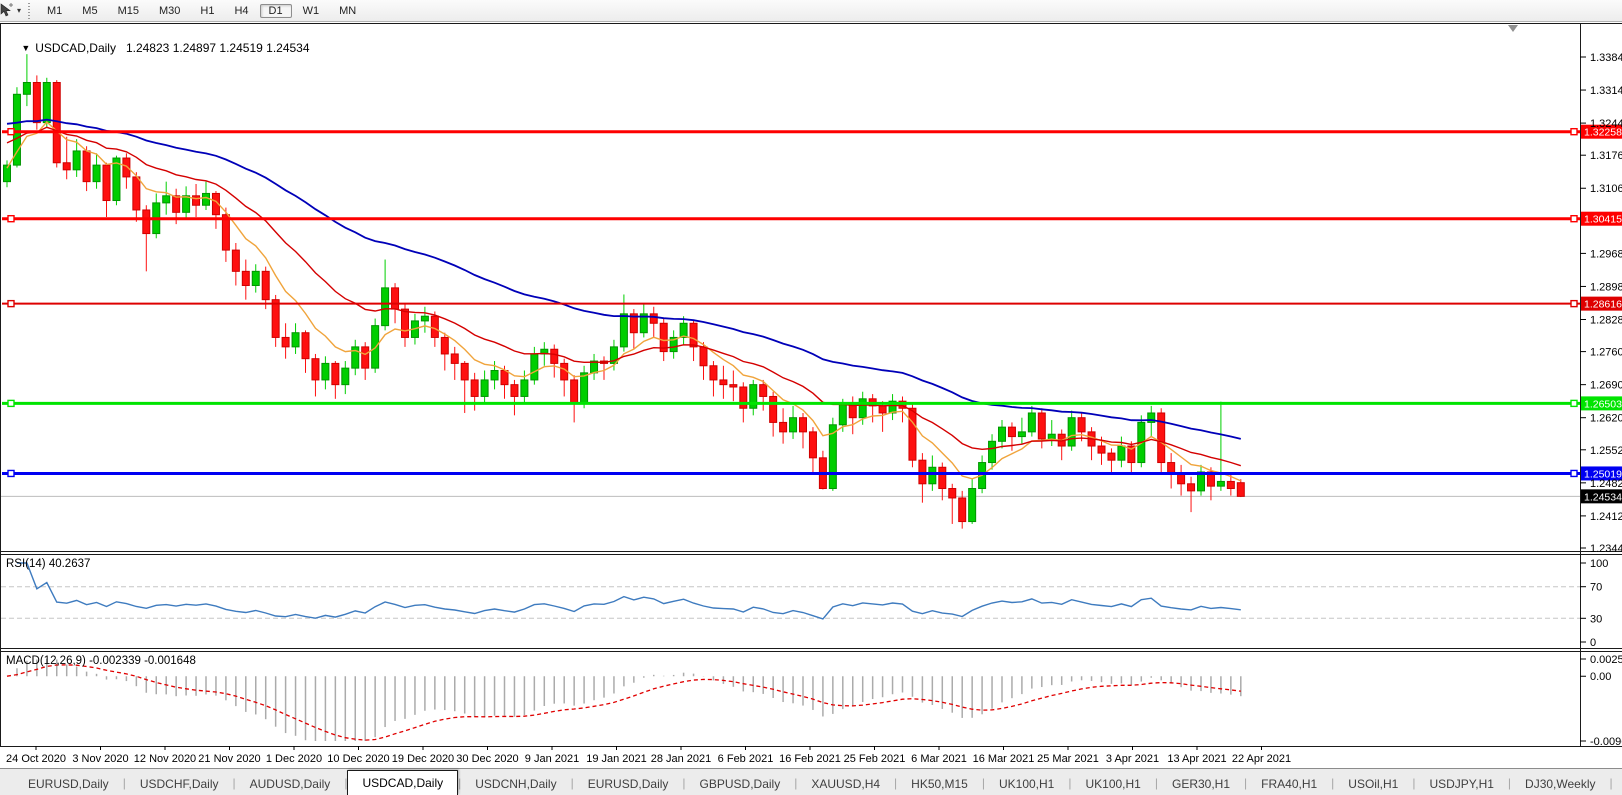  I want to click on timeframe-button-h1: H1, so click(207, 11).